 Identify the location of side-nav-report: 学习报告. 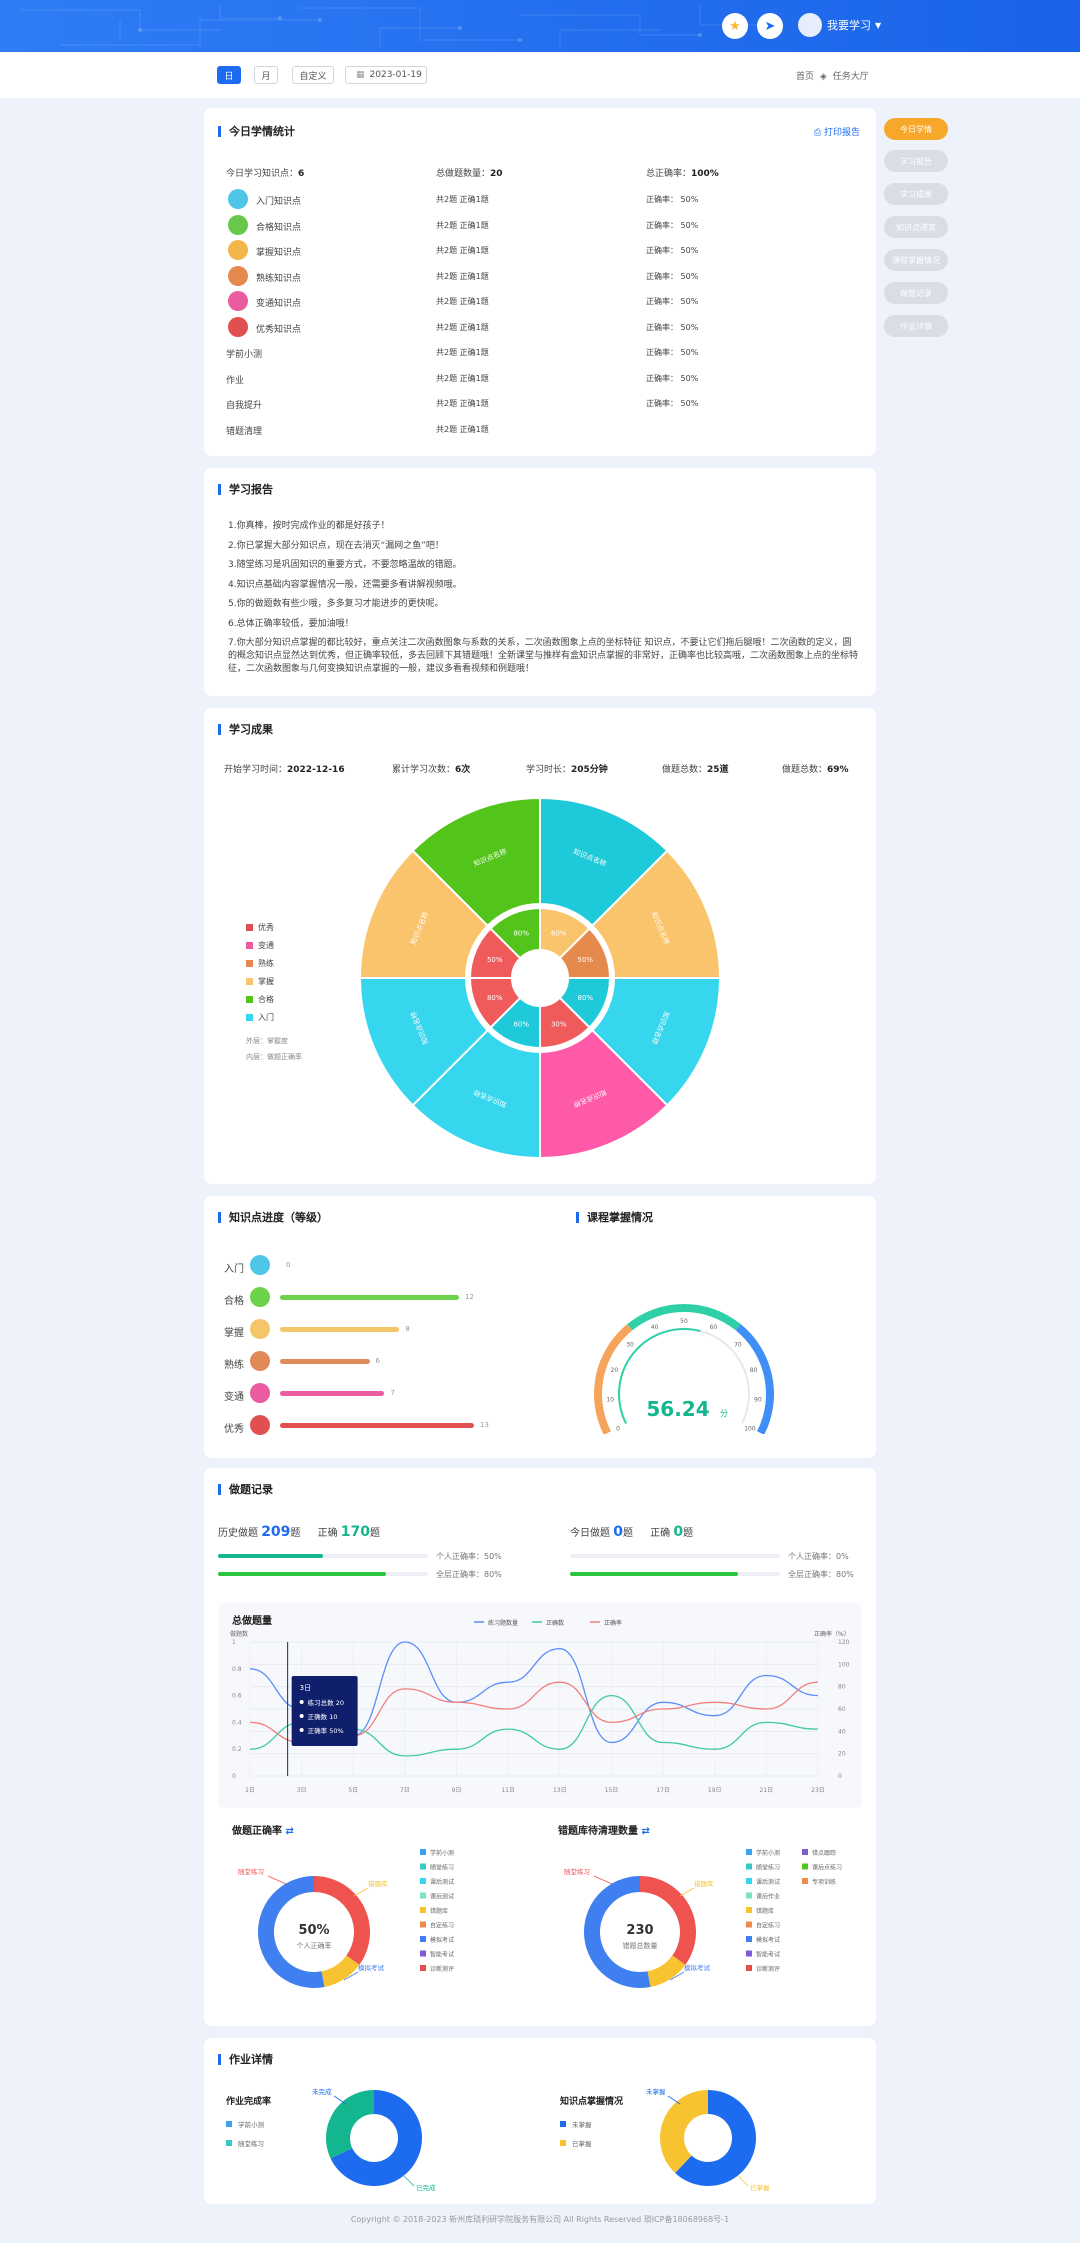
(916, 161).